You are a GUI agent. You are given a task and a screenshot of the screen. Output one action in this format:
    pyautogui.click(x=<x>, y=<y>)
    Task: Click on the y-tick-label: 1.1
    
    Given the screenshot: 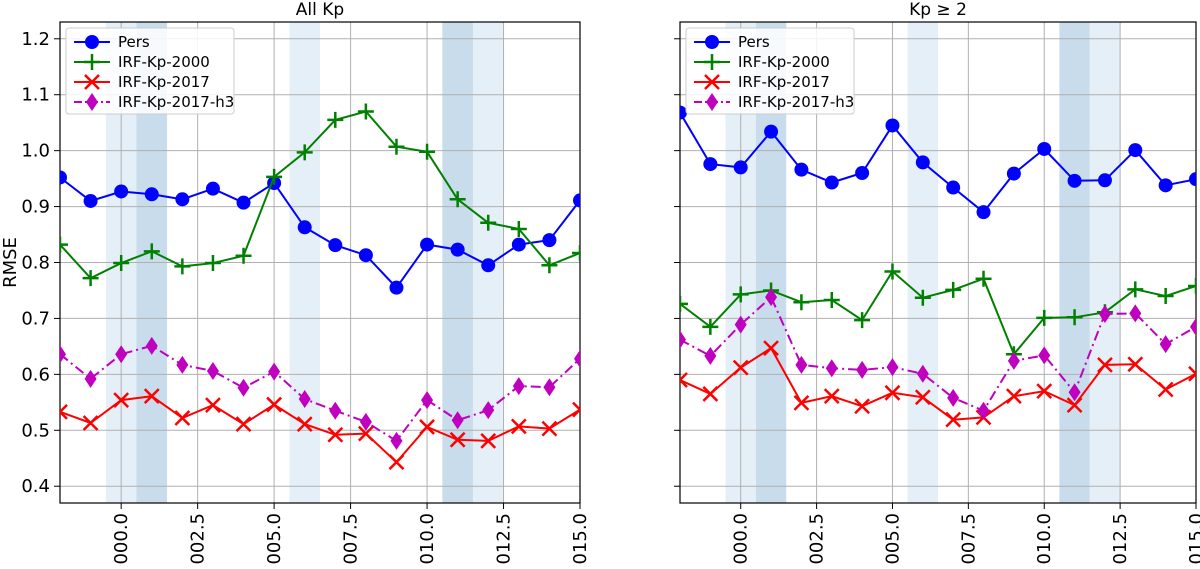 What is the action you would take?
    pyautogui.click(x=35, y=95)
    